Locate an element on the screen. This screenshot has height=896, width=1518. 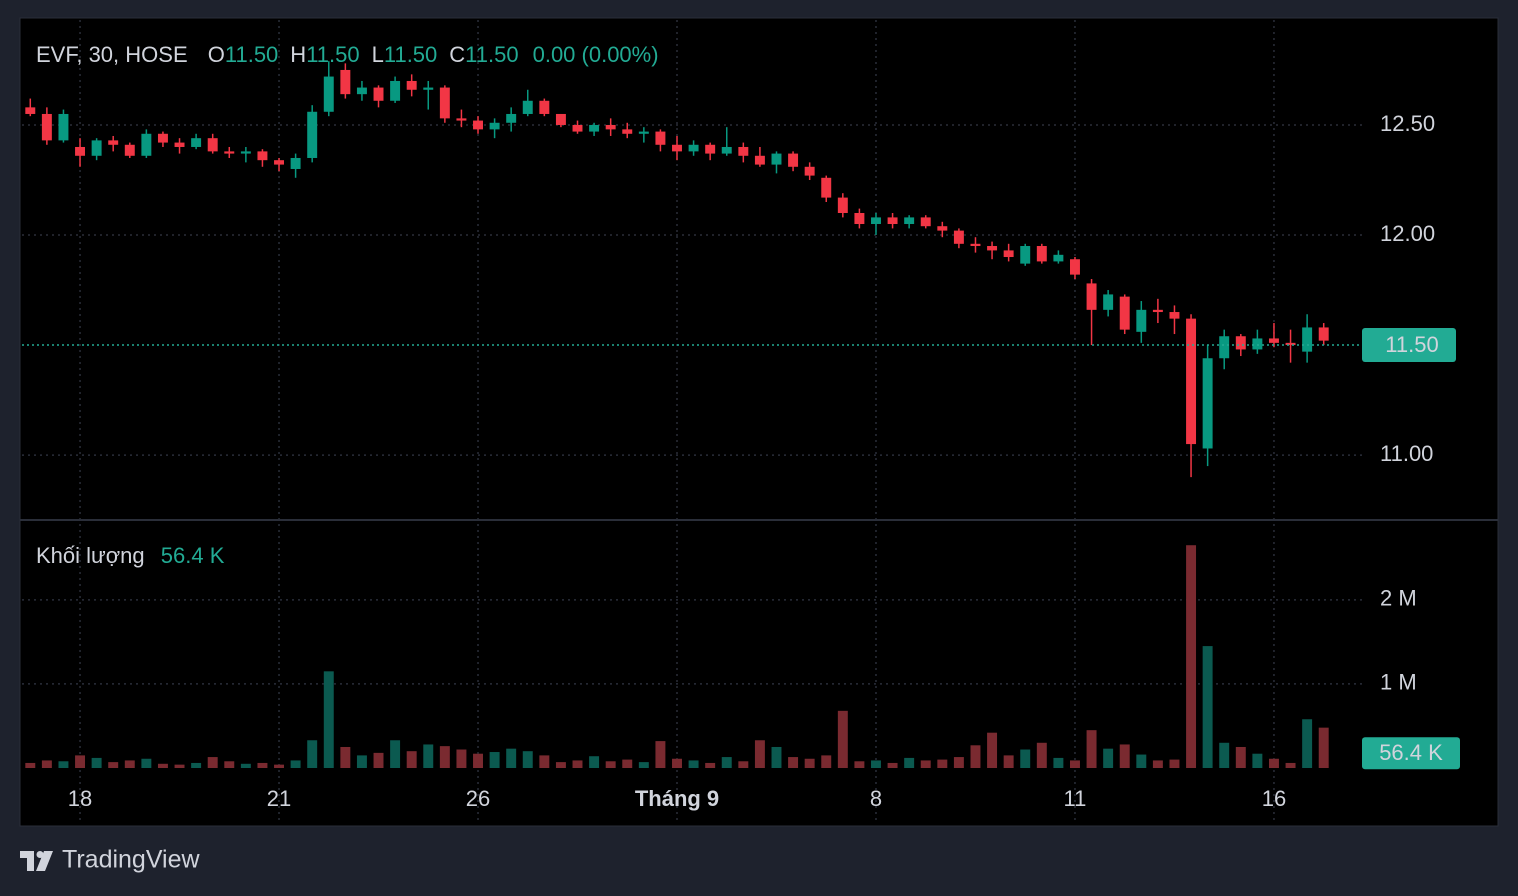
change: 0.00 (0.00%) is located at coordinates (596, 54).